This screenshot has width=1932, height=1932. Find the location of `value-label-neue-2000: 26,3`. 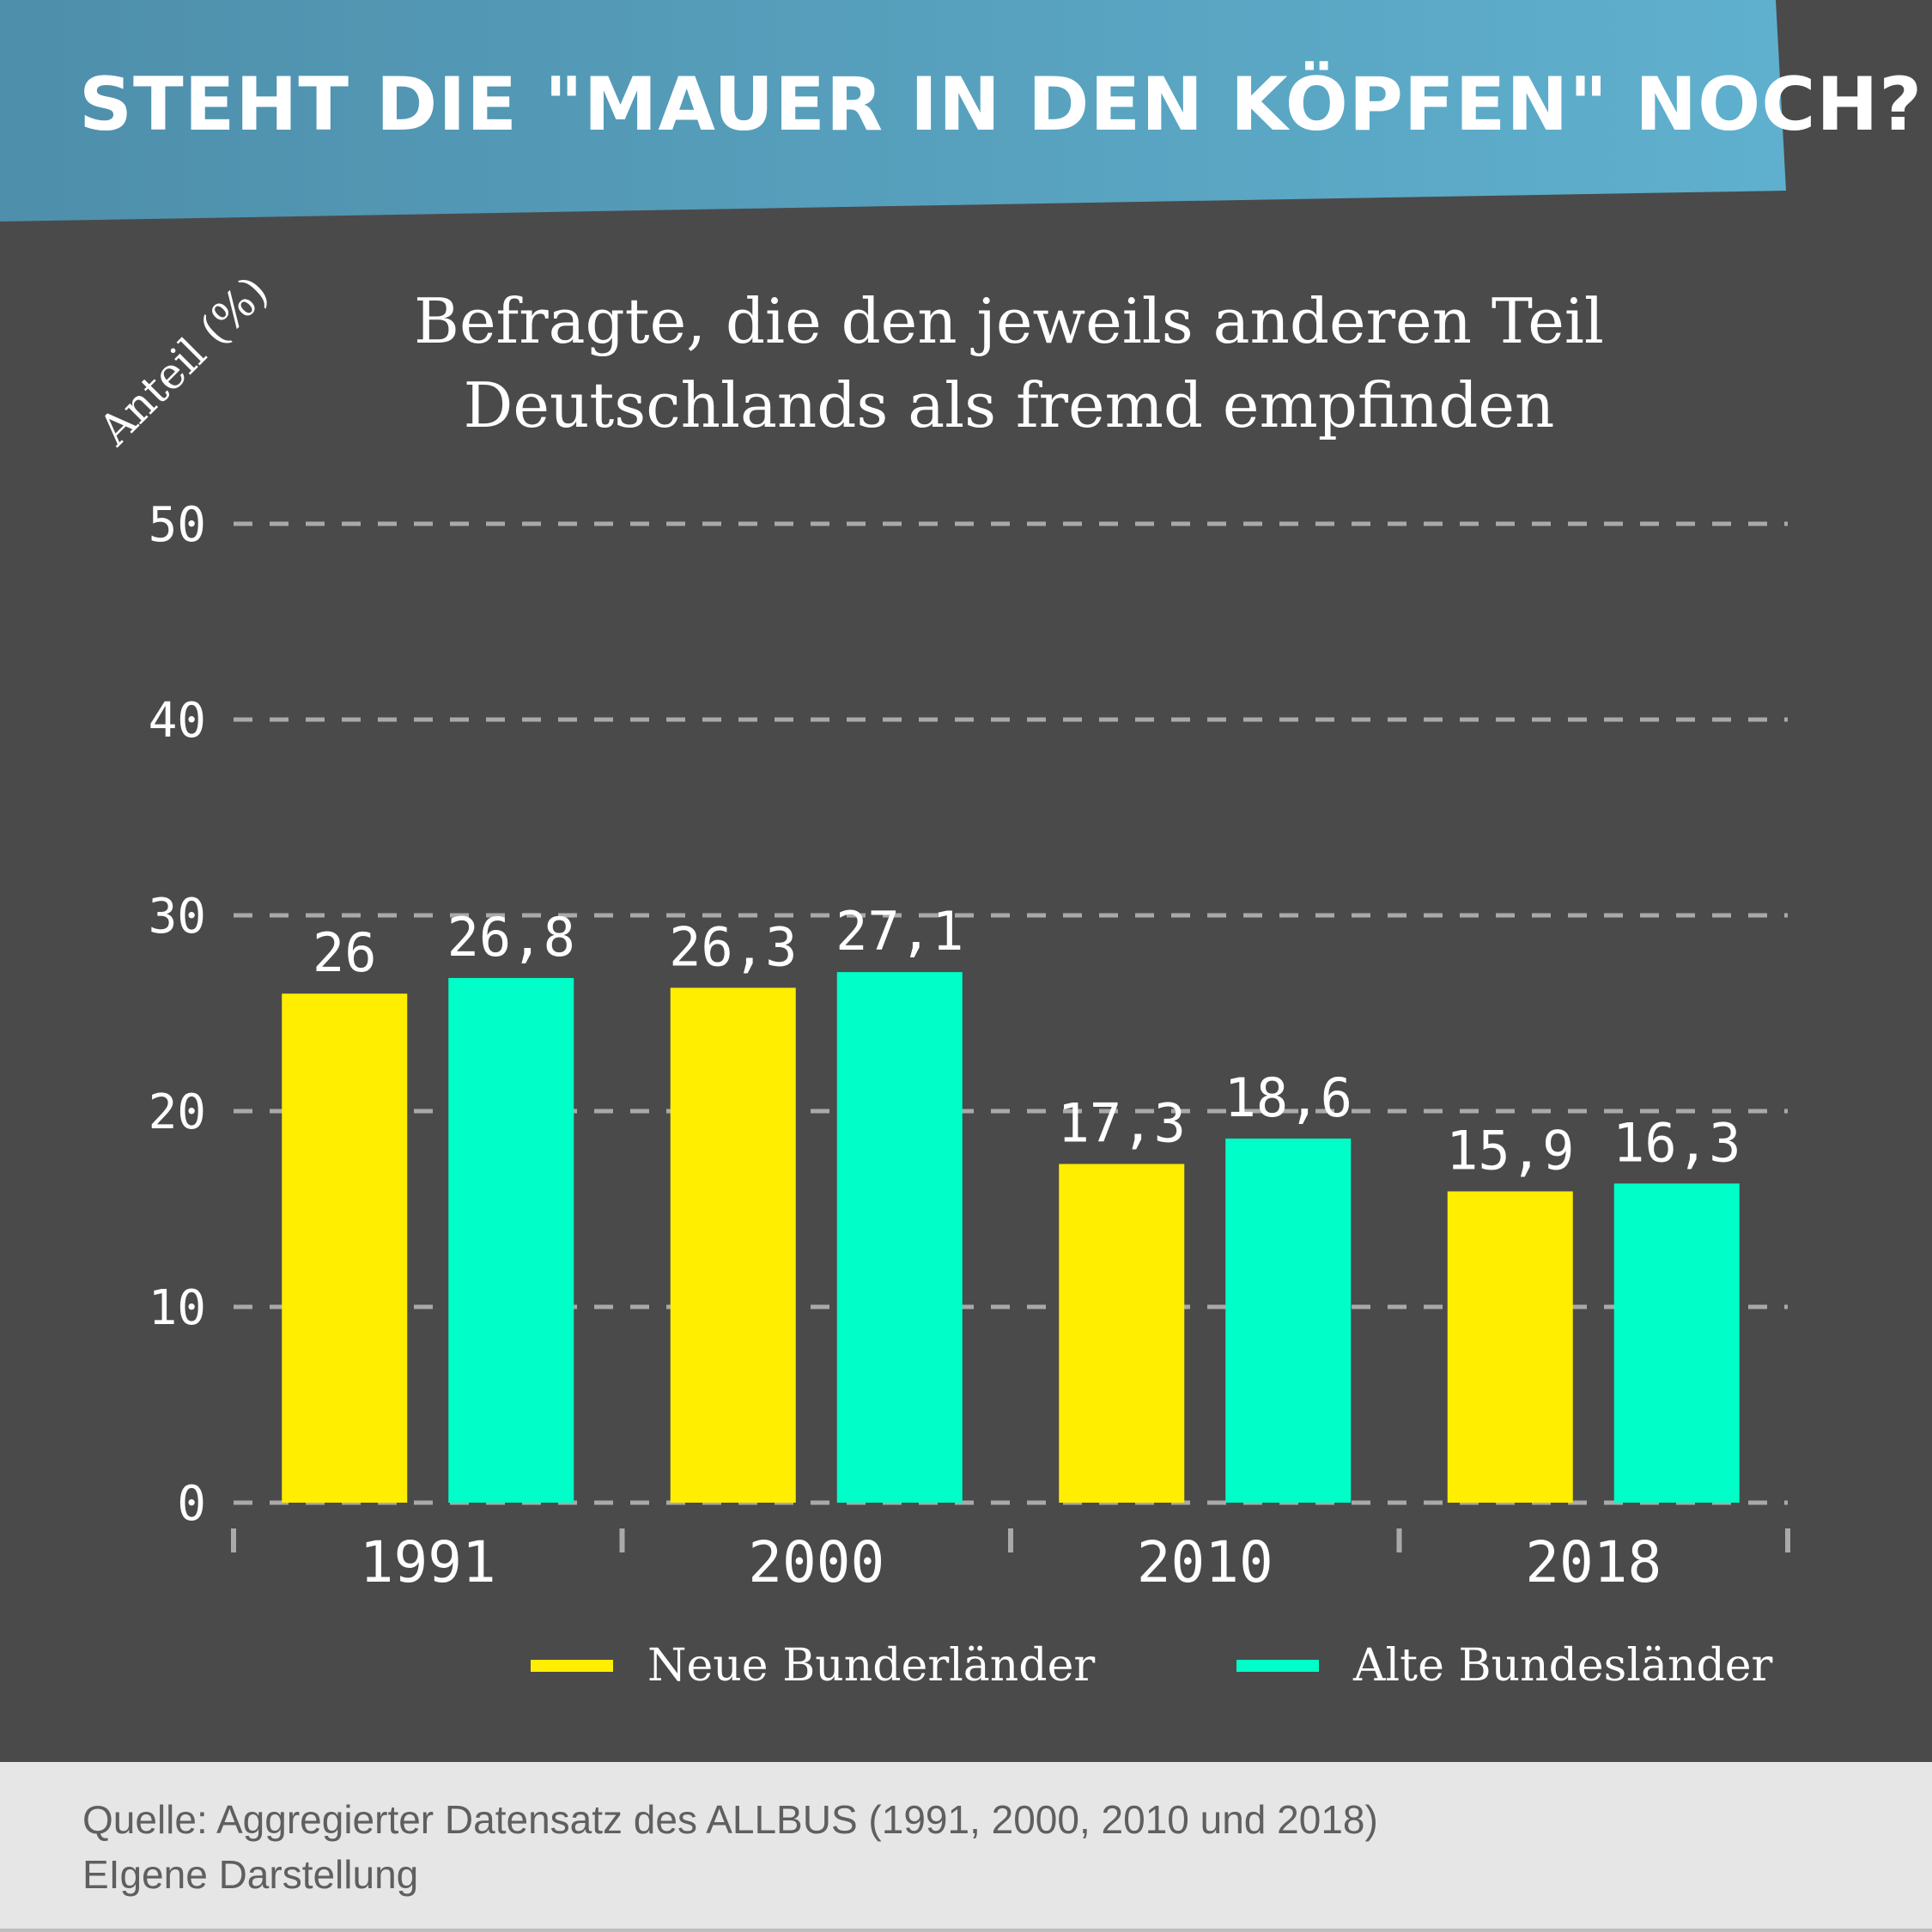

value-label-neue-2000: 26,3 is located at coordinates (733, 947).